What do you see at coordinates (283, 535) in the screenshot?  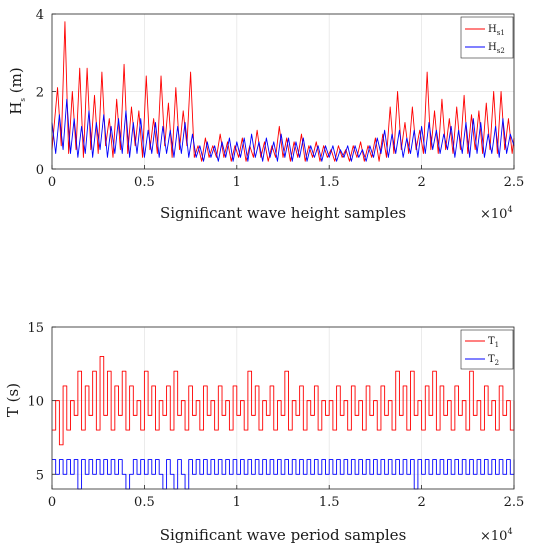 I see `x-axis-label-2: Significant wave period samples` at bounding box center [283, 535].